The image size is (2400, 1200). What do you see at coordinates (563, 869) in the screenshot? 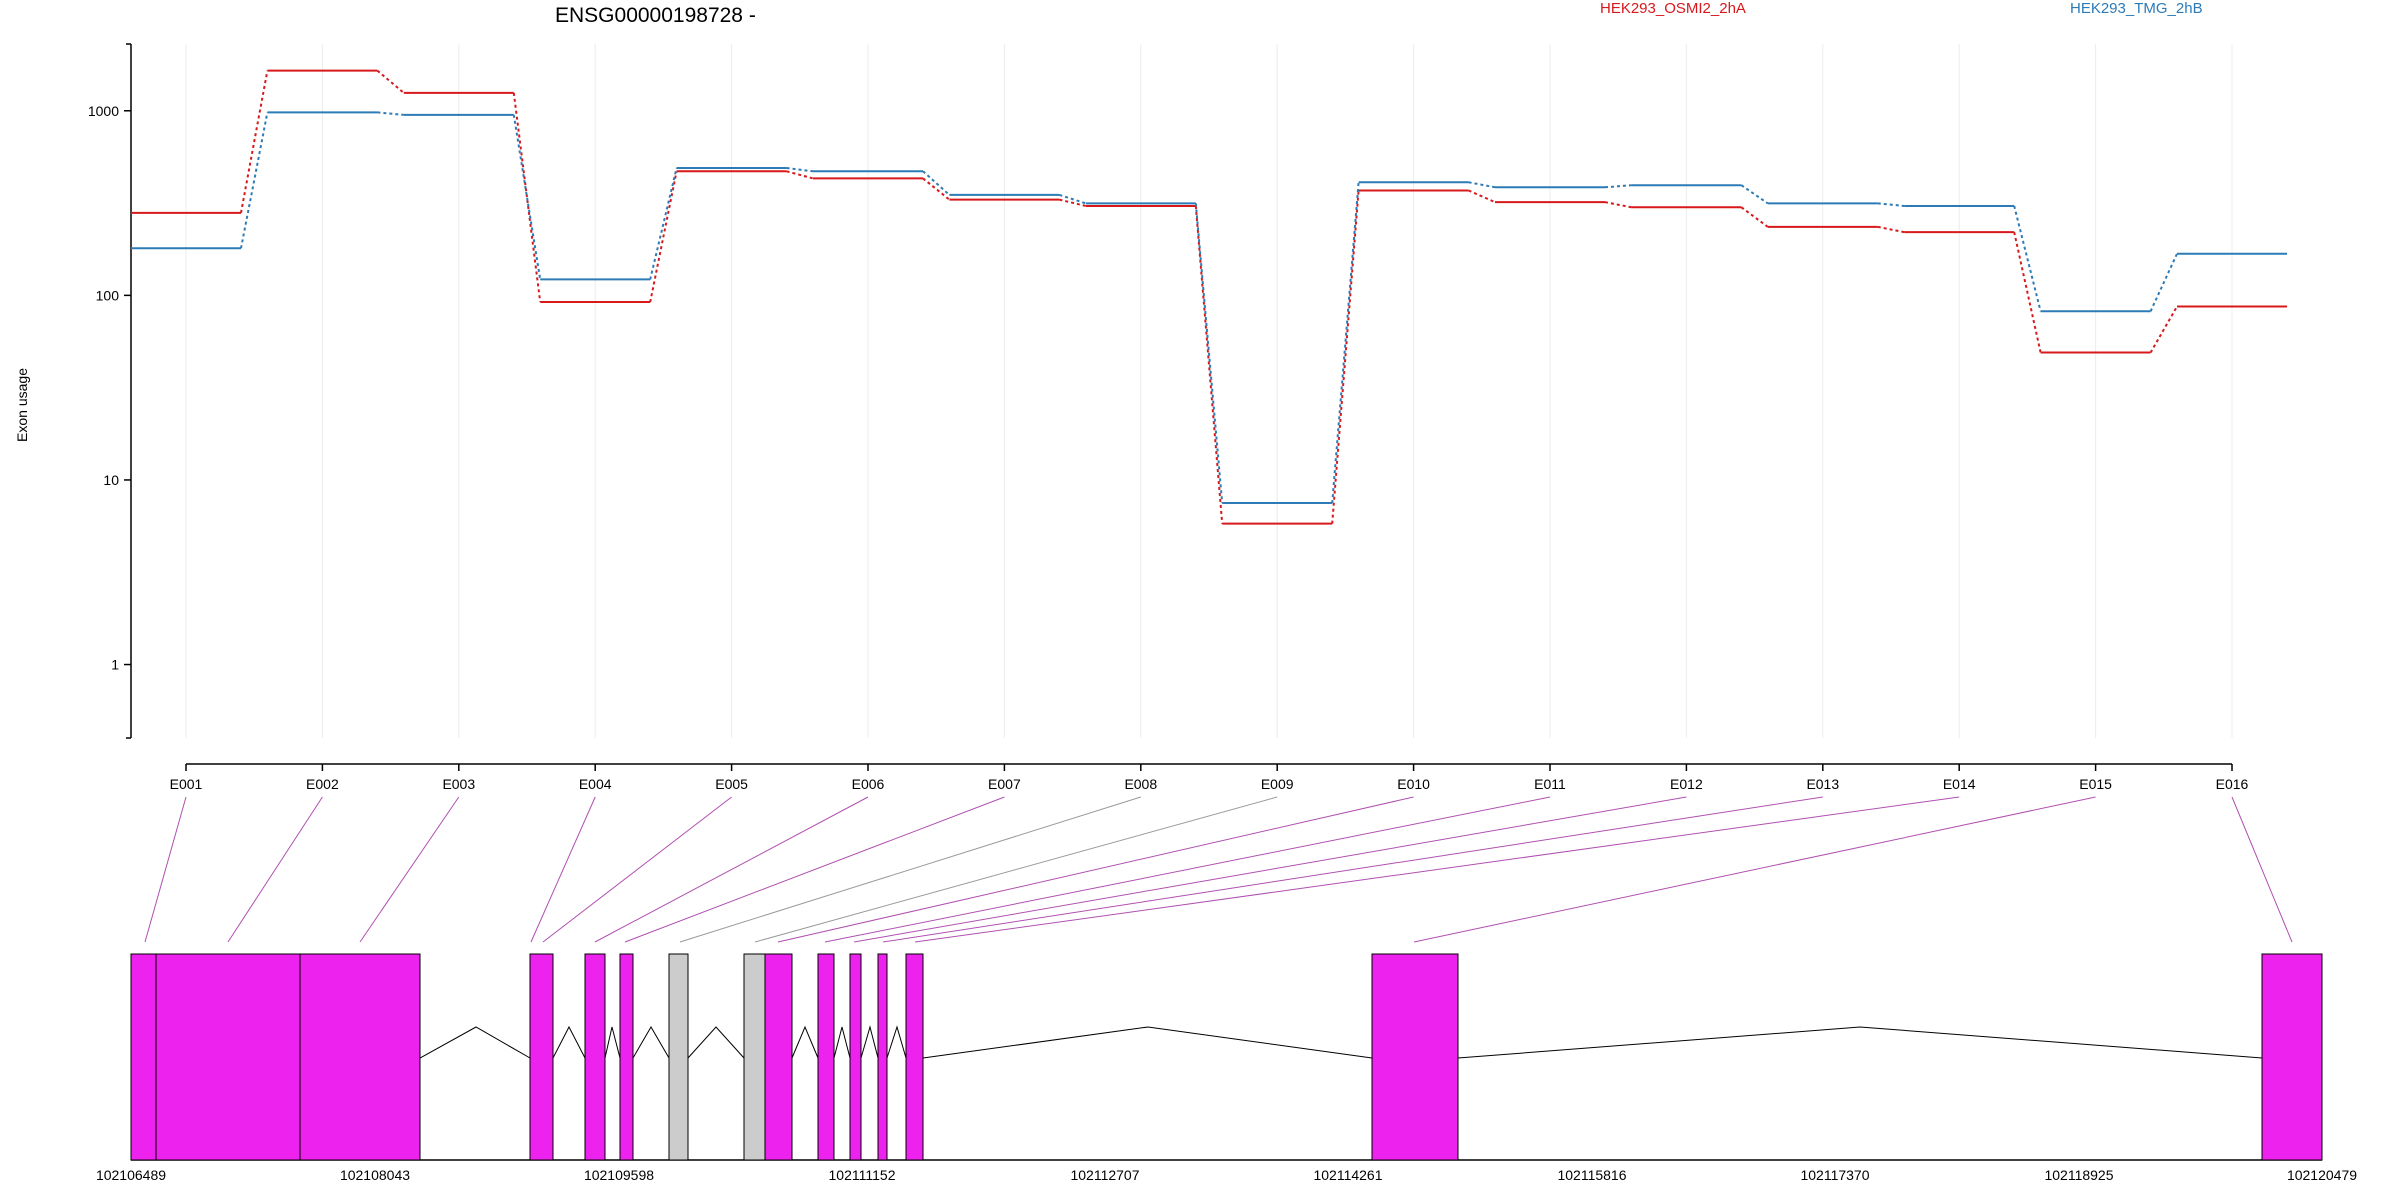
I see `connector-e004` at bounding box center [563, 869].